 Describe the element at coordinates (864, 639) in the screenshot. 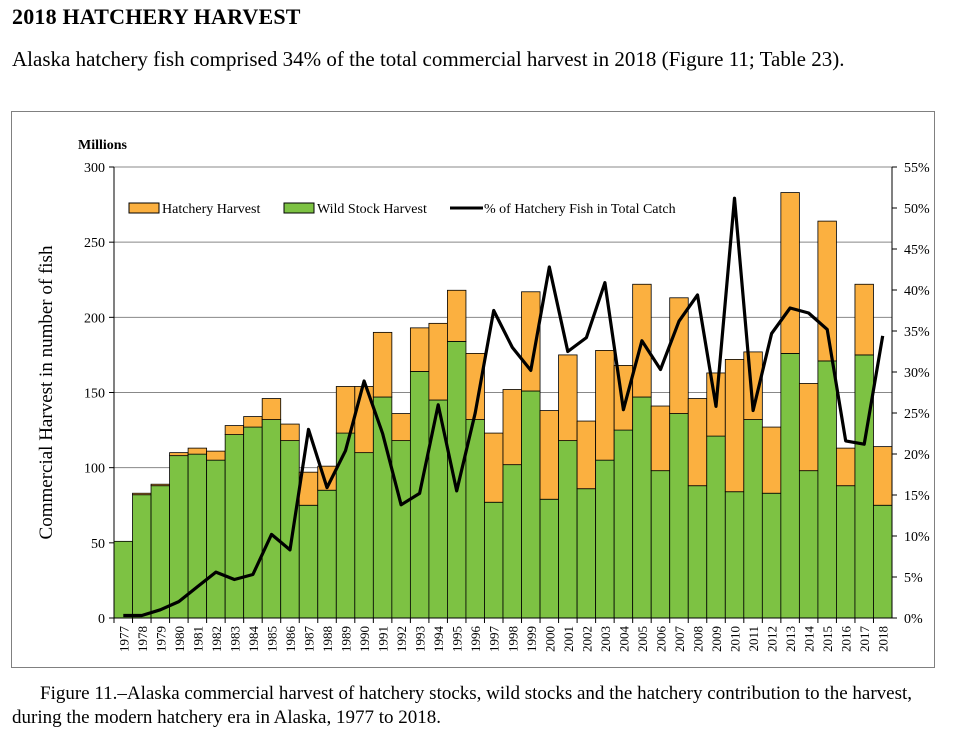

I see `x-tick-label: 2017` at that location.